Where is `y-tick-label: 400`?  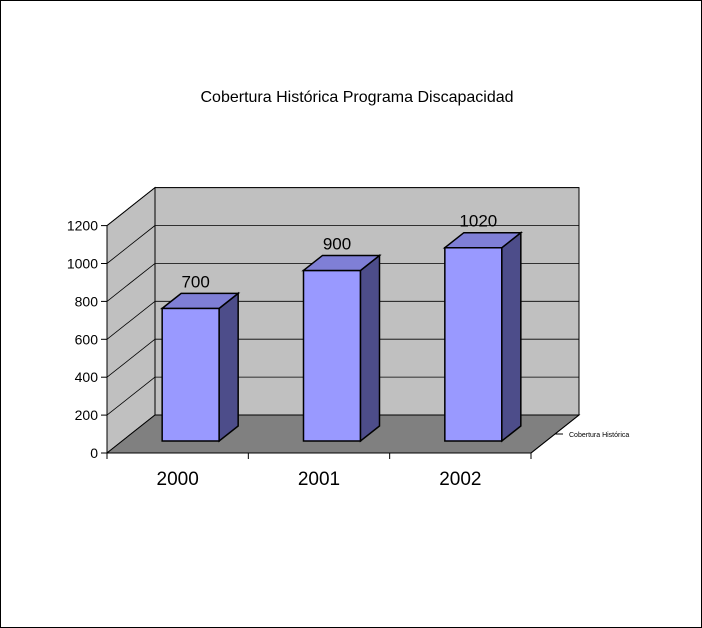
y-tick-label: 400 is located at coordinates (87, 377).